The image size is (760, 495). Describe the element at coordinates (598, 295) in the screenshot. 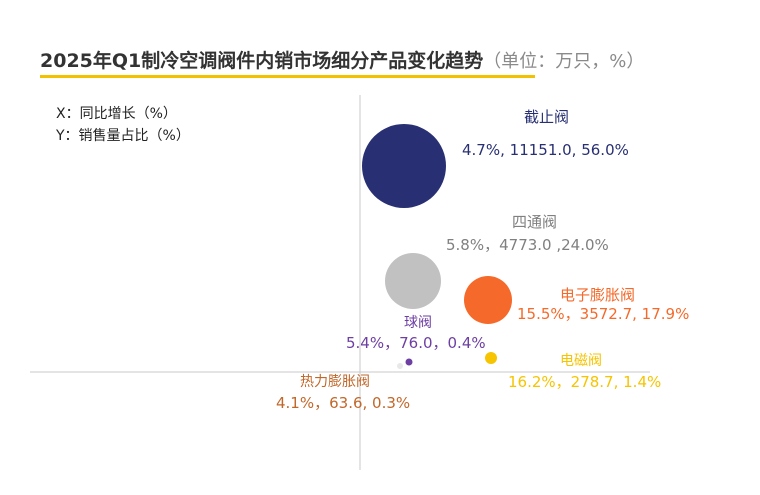

I see `bubble-name-label: 电子膨胀阀` at that location.